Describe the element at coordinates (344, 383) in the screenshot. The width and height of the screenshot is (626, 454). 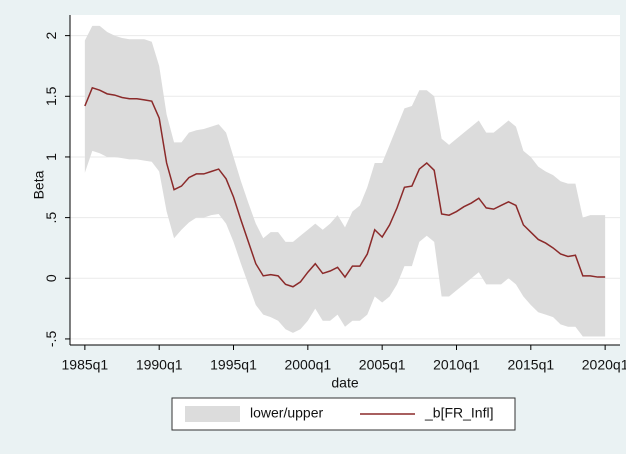
I see `x-axis-title: date` at that location.